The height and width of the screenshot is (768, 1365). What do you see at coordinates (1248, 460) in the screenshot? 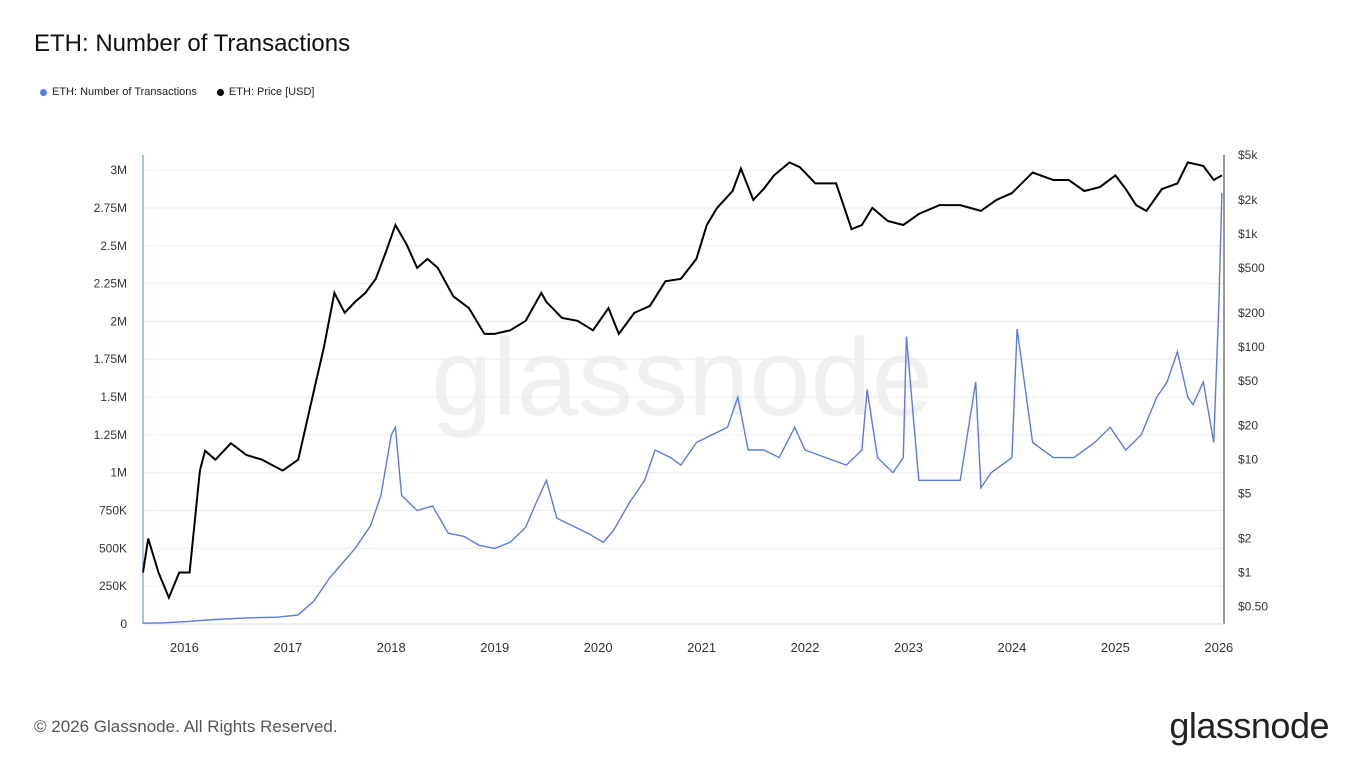
I see `right-tick-label: $10` at bounding box center [1248, 460].